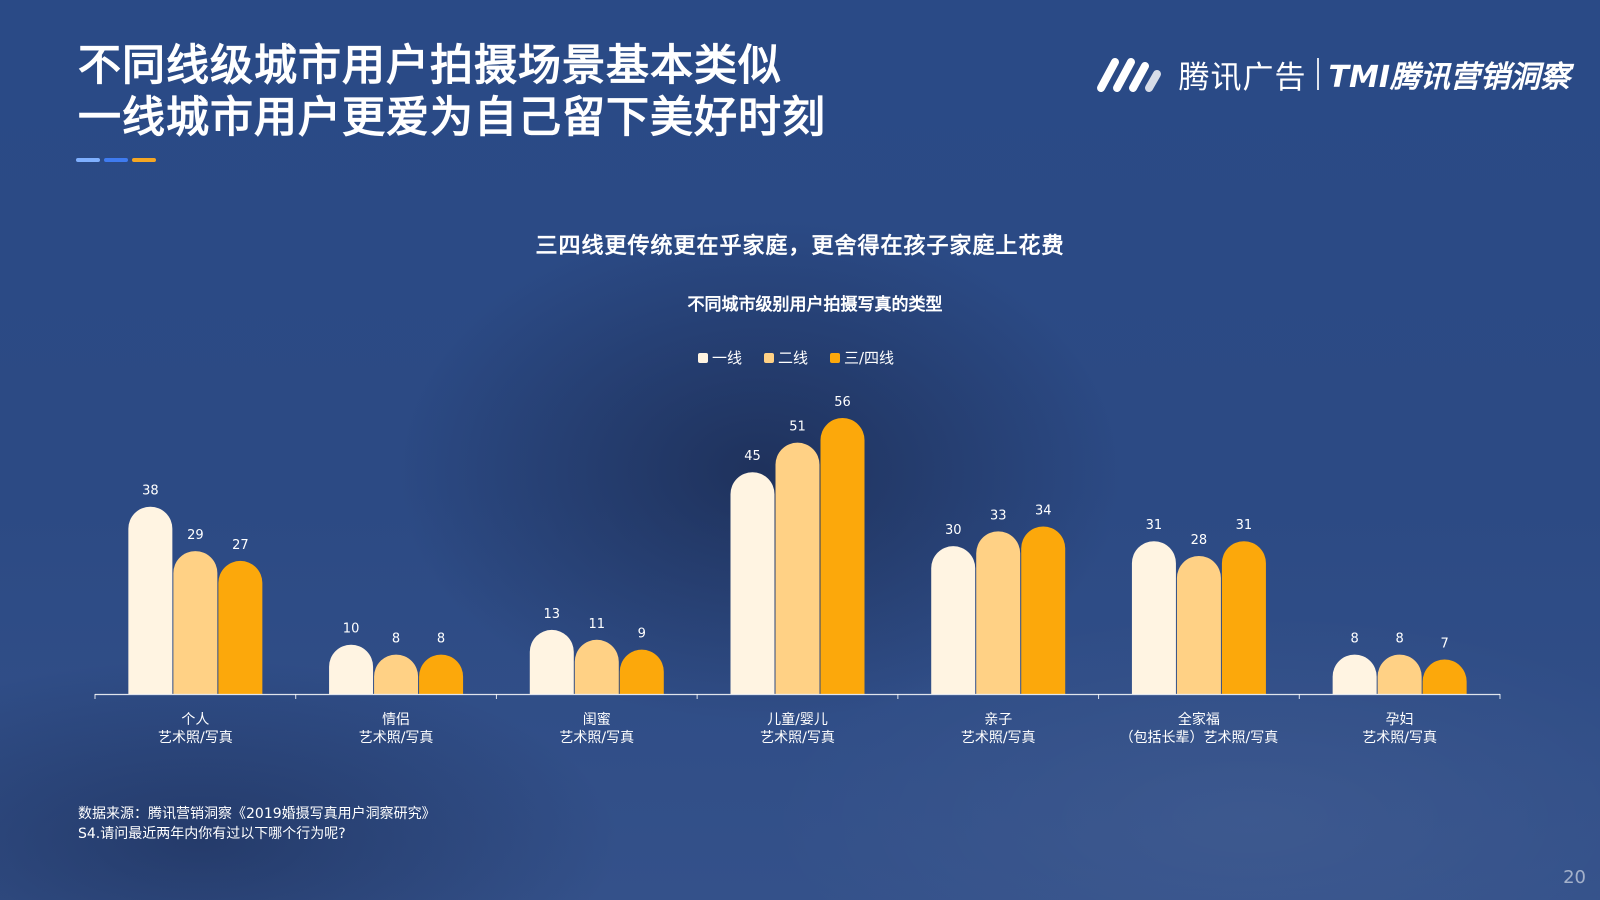 The height and width of the screenshot is (900, 1600). What do you see at coordinates (797, 427) in the screenshot?
I see `value-label-3-1: 51` at bounding box center [797, 427].